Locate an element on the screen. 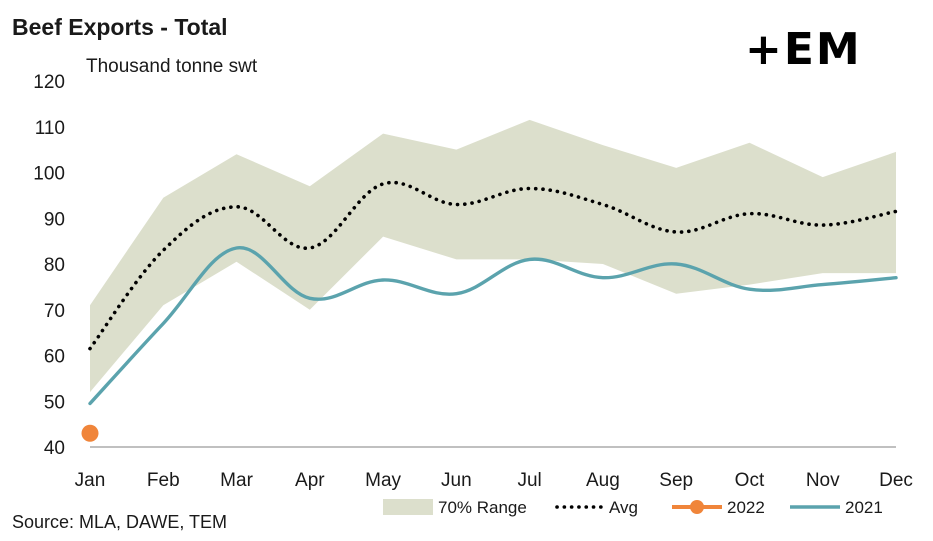  x-tick-label-apr: Apr is located at coordinates (310, 480).